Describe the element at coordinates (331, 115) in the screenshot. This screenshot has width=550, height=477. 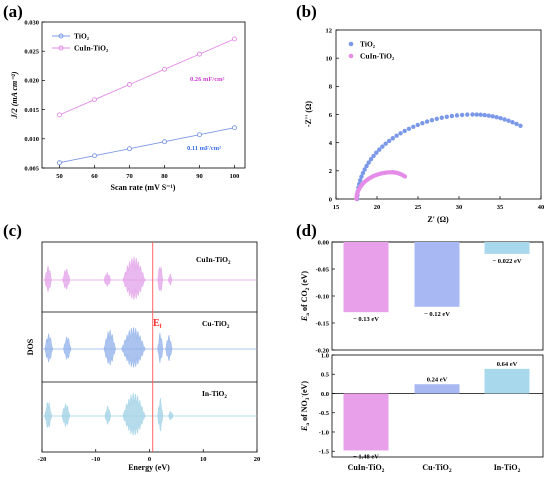
I see `y-tick-label: 6` at that location.